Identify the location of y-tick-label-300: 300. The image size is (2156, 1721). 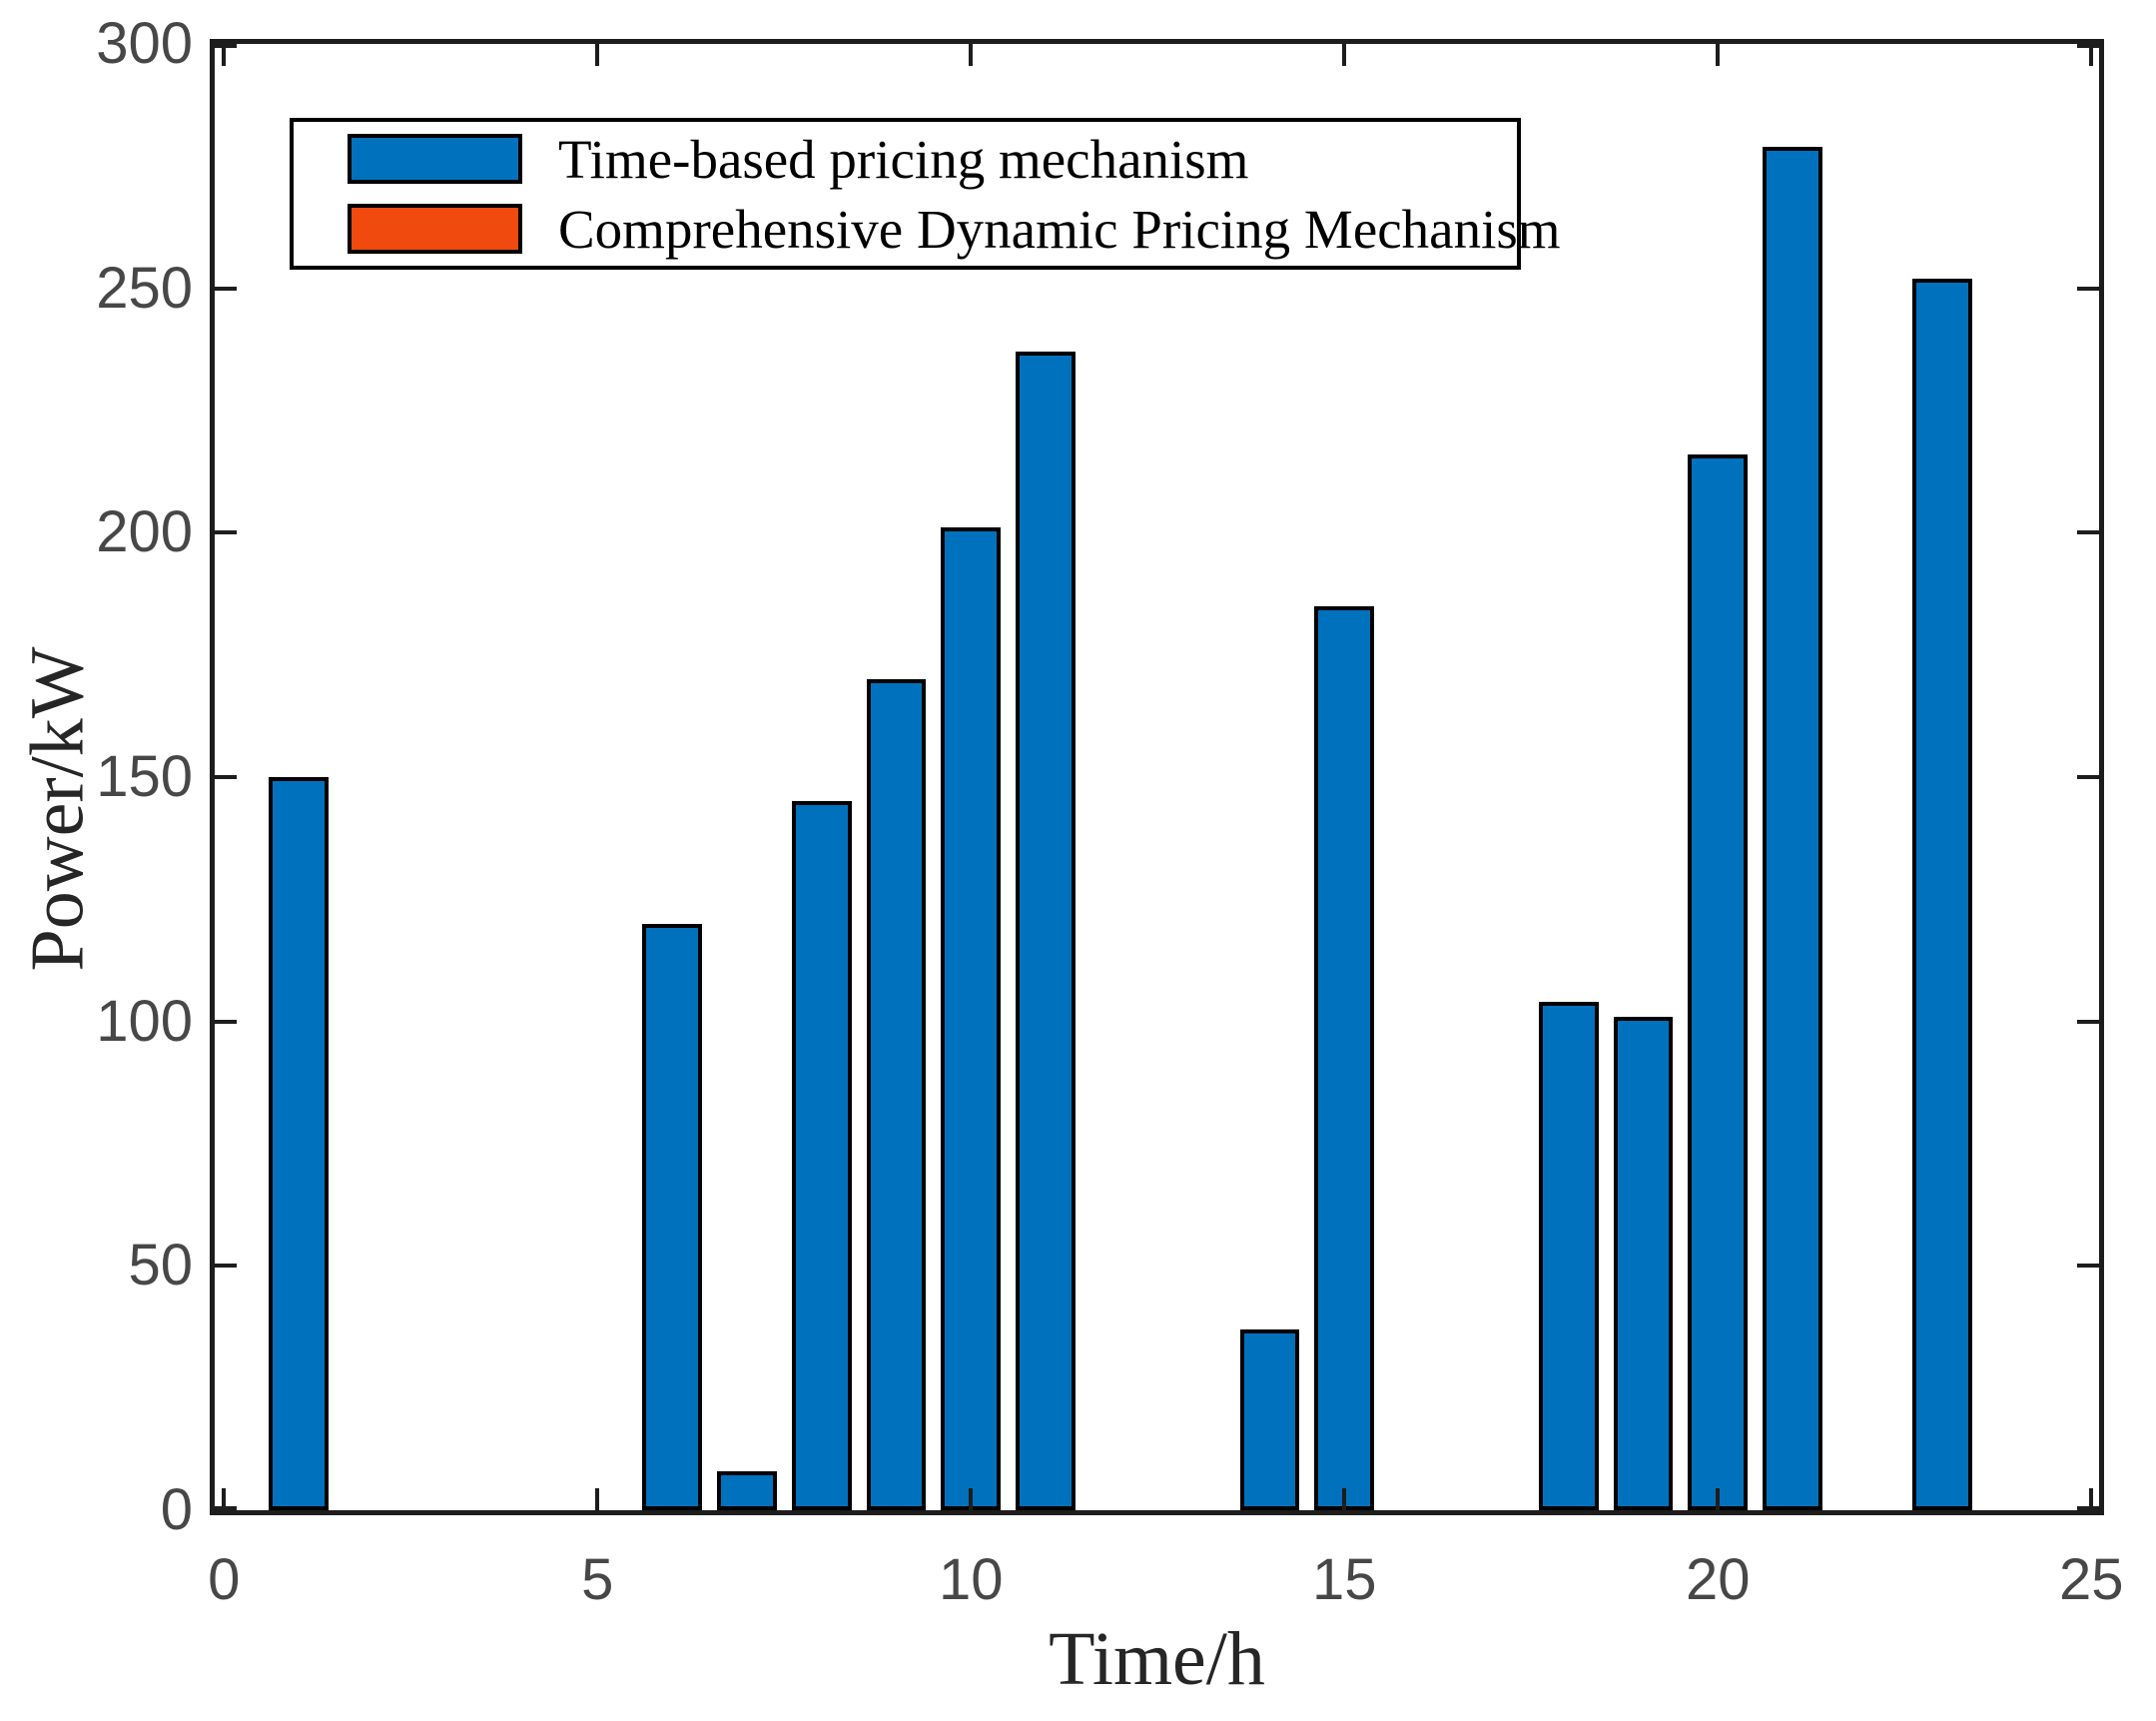
(145, 43).